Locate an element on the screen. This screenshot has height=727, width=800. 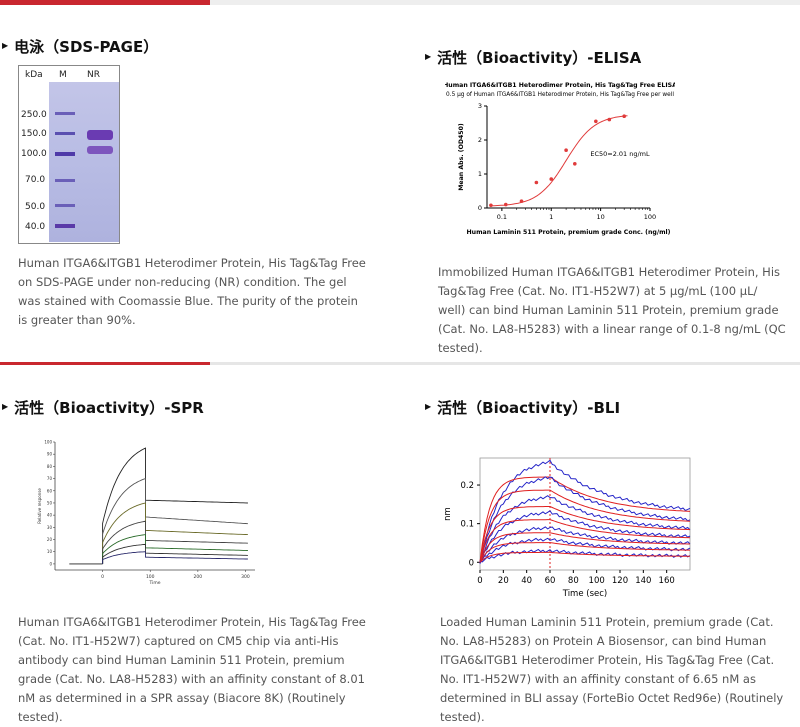
bli-x-tick-label: 160 is located at coordinates (667, 581).